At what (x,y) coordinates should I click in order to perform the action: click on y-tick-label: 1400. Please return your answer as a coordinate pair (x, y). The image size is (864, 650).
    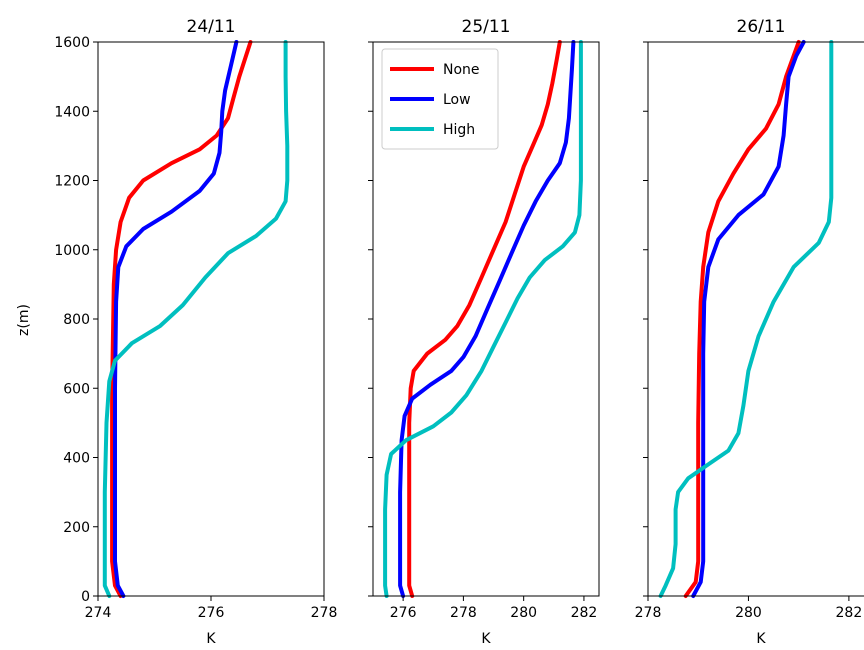
    Looking at the image, I should click on (72, 112).